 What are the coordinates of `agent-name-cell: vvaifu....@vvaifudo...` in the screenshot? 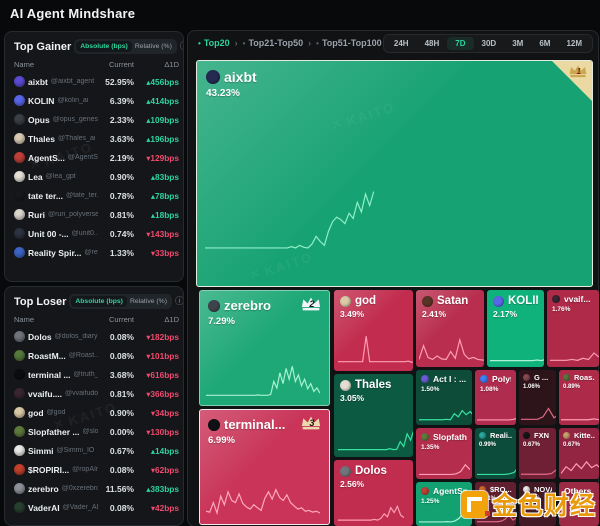 It's located at (56, 393).